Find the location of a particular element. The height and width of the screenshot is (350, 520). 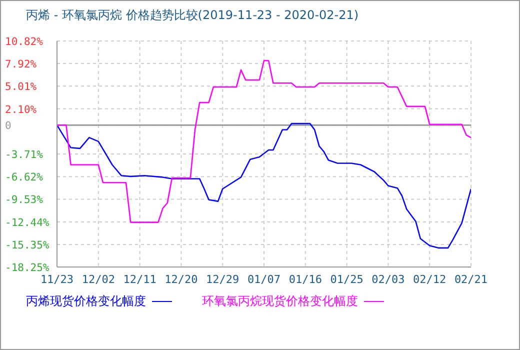

x-tick-label: 12/29 is located at coordinates (223, 279).